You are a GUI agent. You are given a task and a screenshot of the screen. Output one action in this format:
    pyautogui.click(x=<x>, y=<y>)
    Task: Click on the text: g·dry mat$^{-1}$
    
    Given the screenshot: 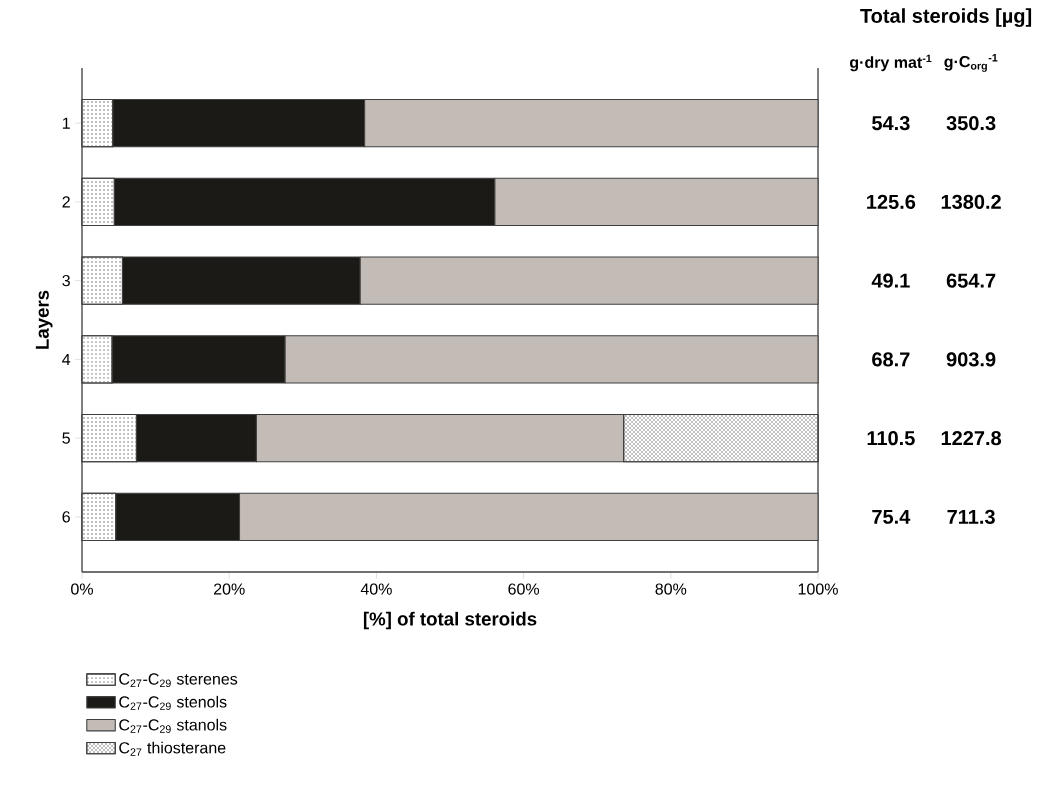 What is the action you would take?
    pyautogui.click(x=891, y=63)
    